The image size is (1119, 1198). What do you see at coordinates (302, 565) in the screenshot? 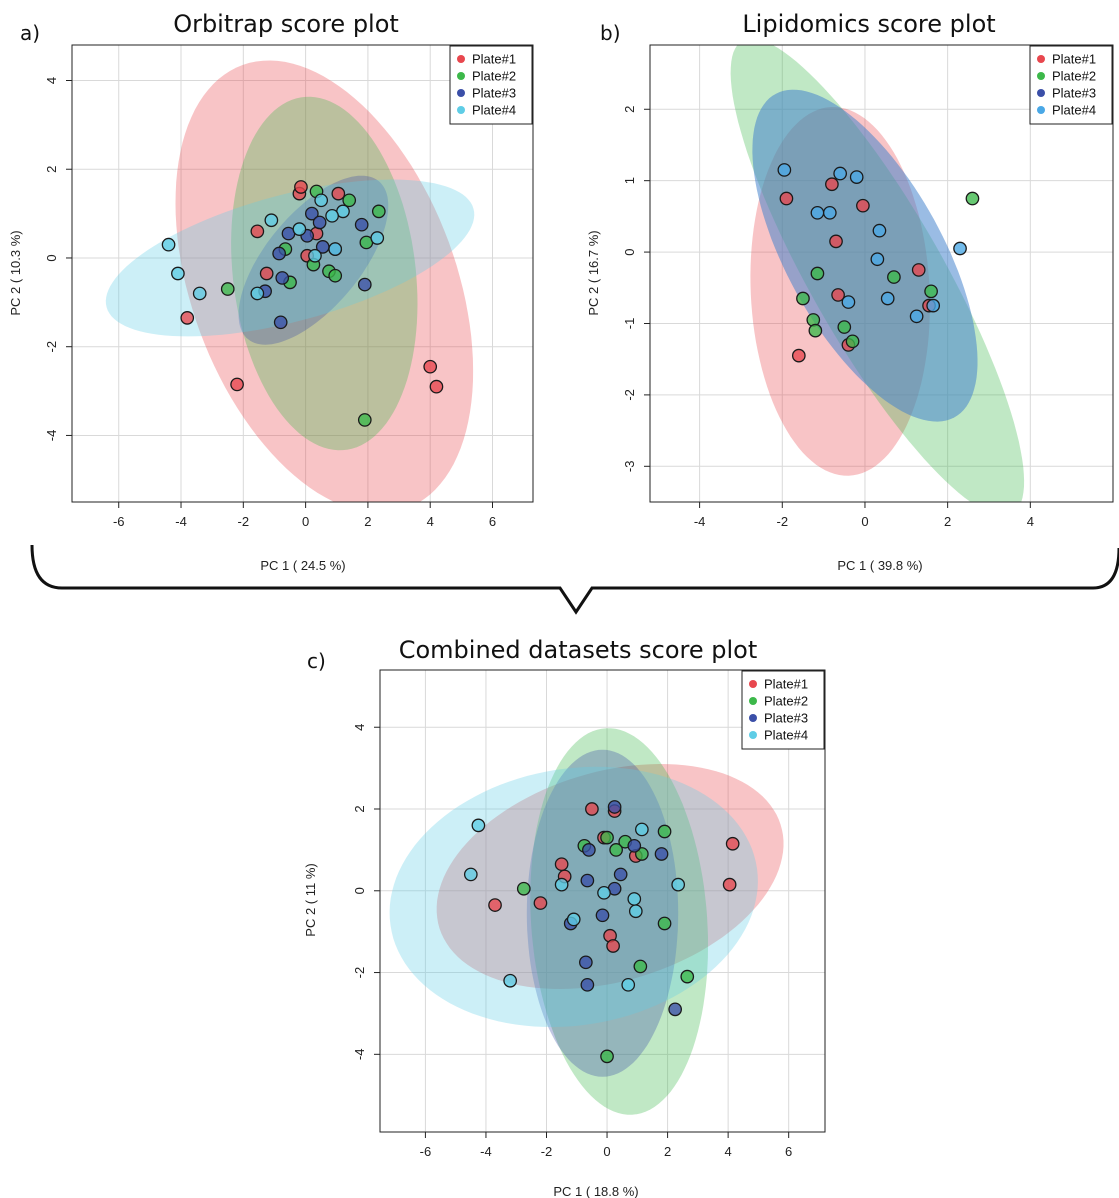
I see `panel-a-xlabel: PC 1 ( 24.5 %)` at bounding box center [302, 565].